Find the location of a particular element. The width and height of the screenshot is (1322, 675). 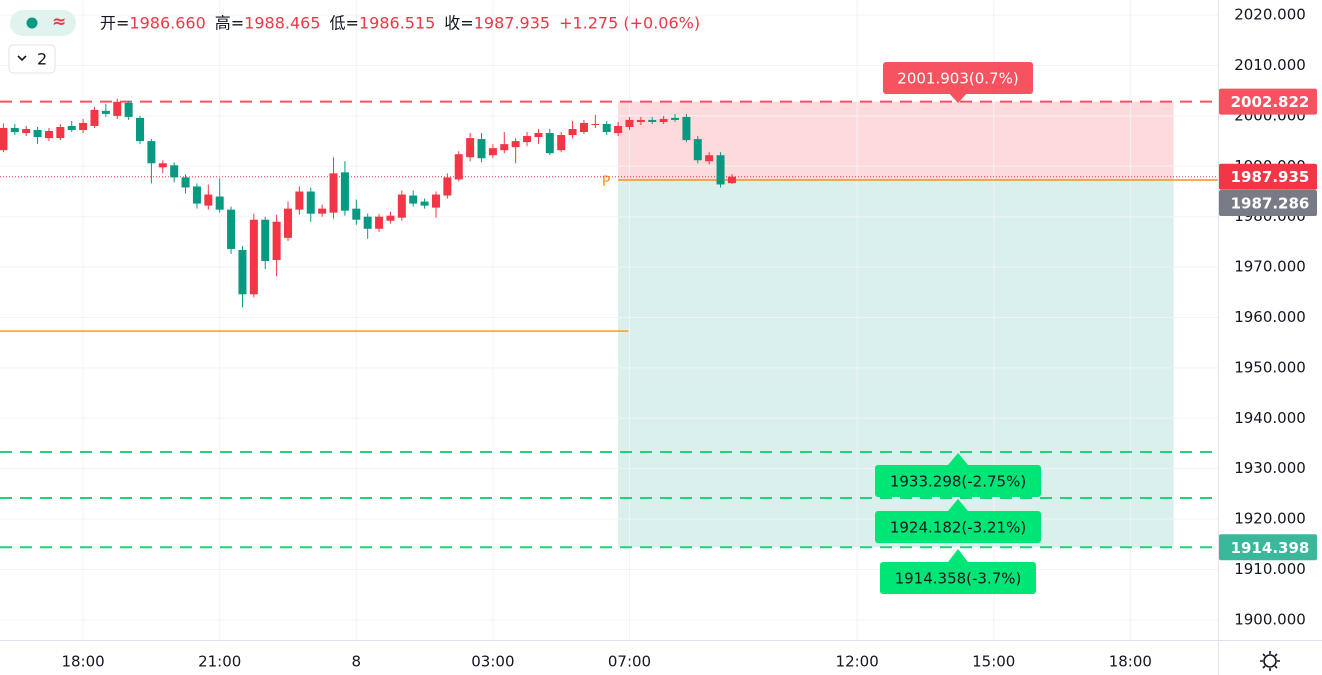

legend-key: 高= is located at coordinates (229, 23).